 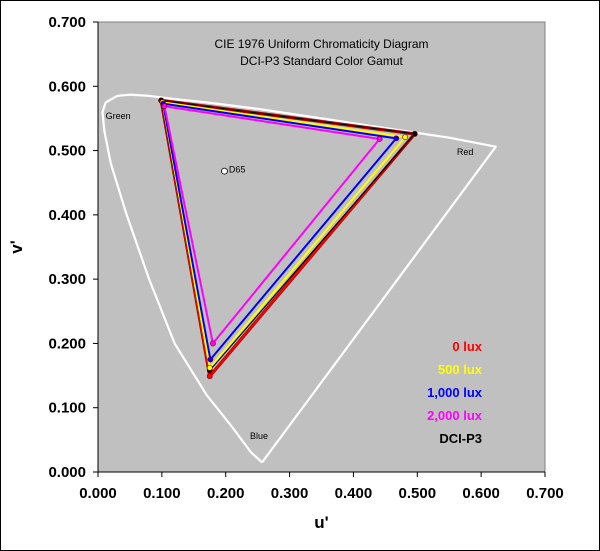 I want to click on x-tick-label: 0.300, so click(x=290, y=493).